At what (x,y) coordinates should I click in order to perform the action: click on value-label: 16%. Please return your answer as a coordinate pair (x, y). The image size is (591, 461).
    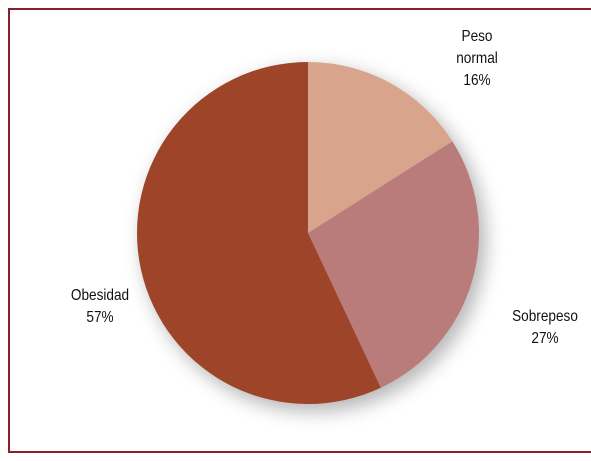
    Looking at the image, I should click on (477, 80).